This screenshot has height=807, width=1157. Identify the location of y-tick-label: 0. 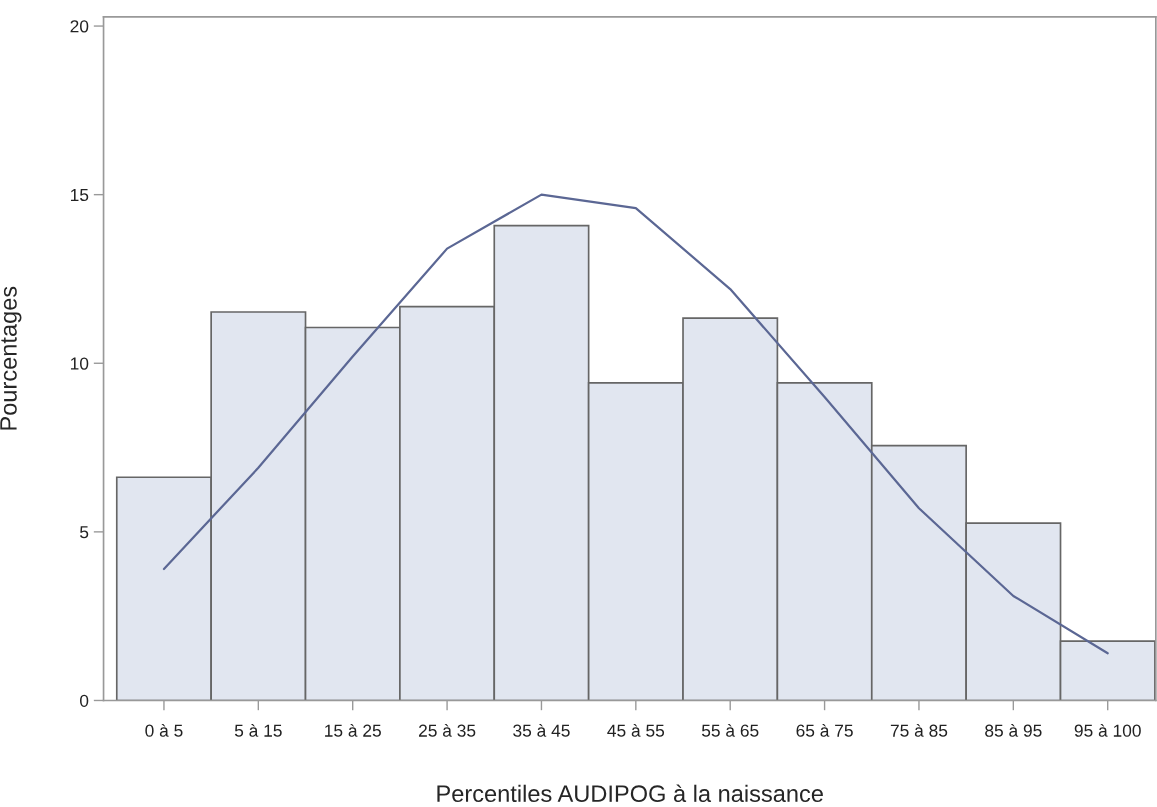
(84, 700).